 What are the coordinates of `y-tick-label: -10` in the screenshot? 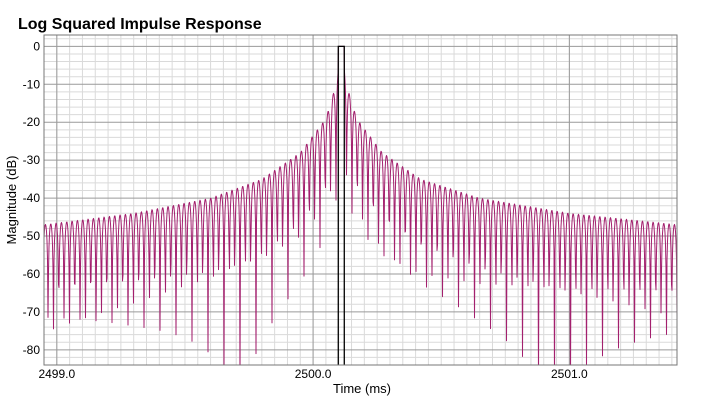 It's located at (32, 84).